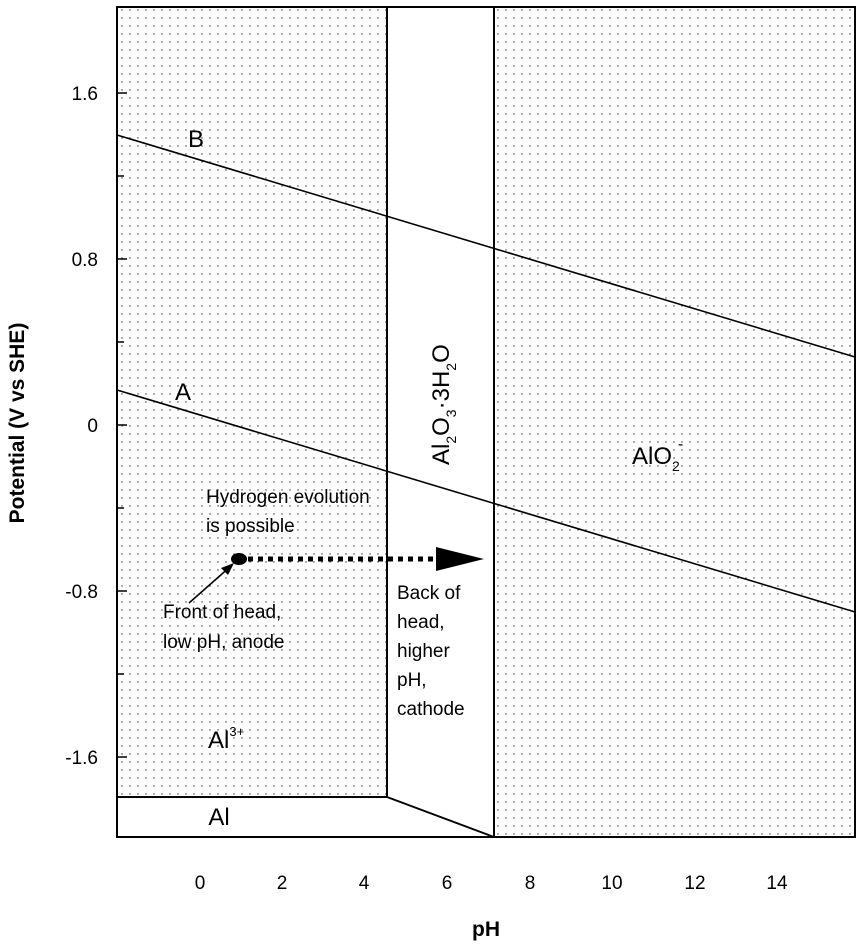 Image resolution: width=859 pixels, height=945 pixels. I want to click on front-of-head-point, so click(239, 559).